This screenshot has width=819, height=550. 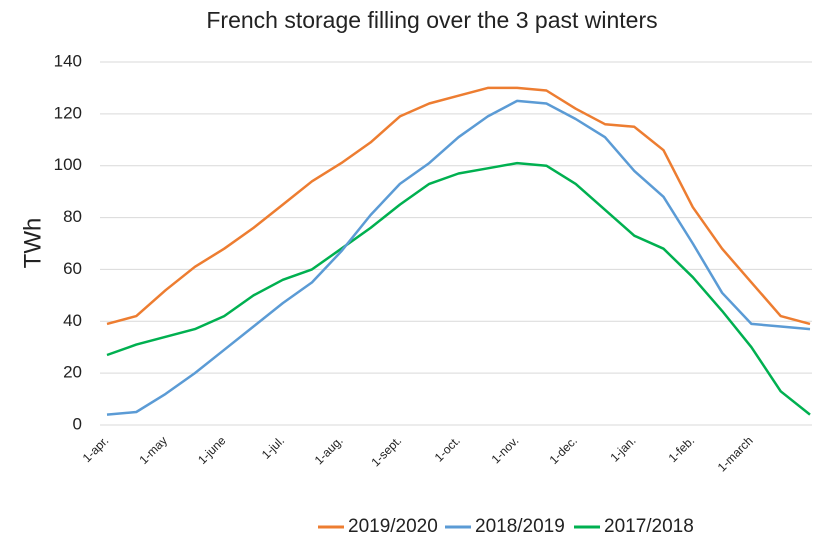 I want to click on y-tick-label: 40, so click(x=72, y=320).